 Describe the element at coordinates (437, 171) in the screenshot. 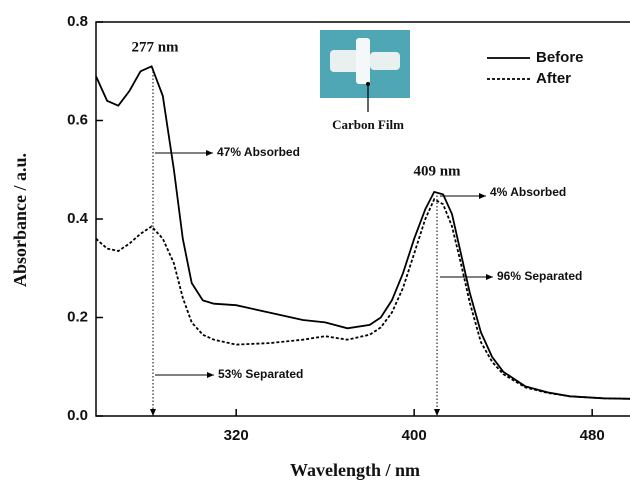

I see `annotation: 409 nm` at that location.